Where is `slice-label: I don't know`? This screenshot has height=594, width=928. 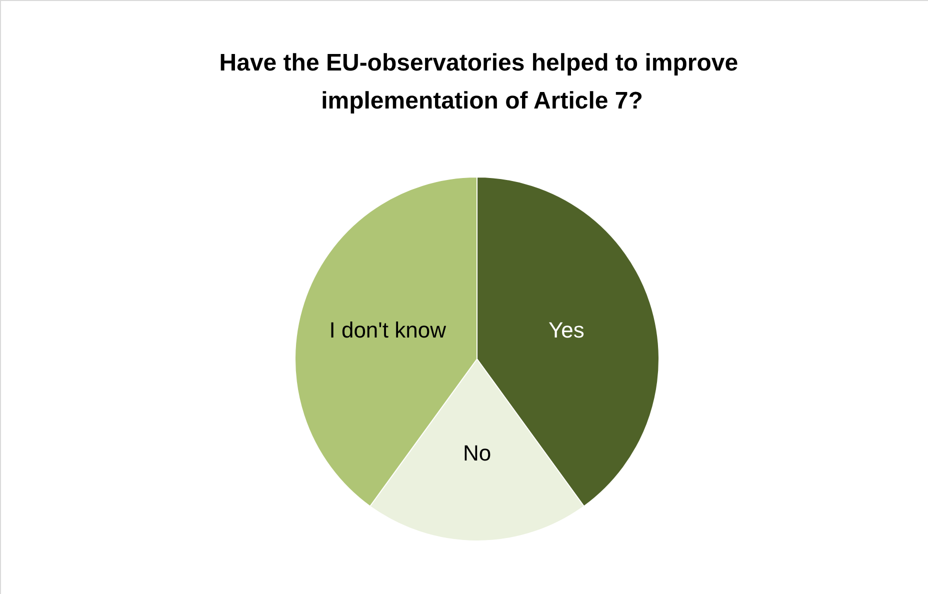 slice-label: I don't know is located at coordinates (387, 329).